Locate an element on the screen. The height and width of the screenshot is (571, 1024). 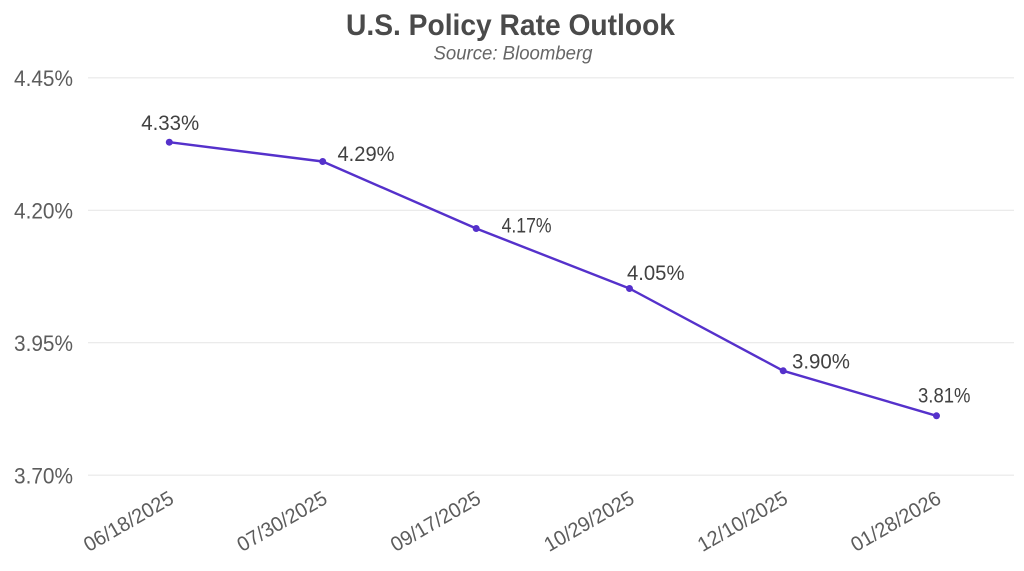
svg-text: 3.90% is located at coordinates (821, 361).